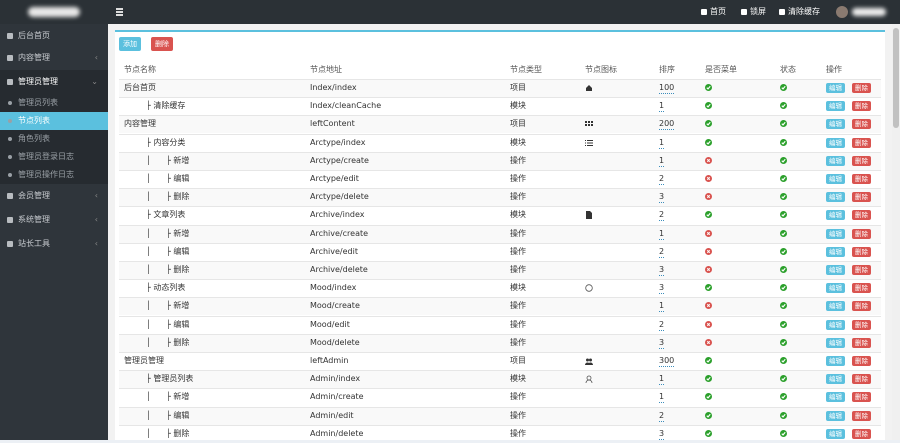 This screenshot has height=443, width=900. Describe the element at coordinates (54, 157) in the screenshot. I see `submenu-item: 管理员登录日志` at that location.